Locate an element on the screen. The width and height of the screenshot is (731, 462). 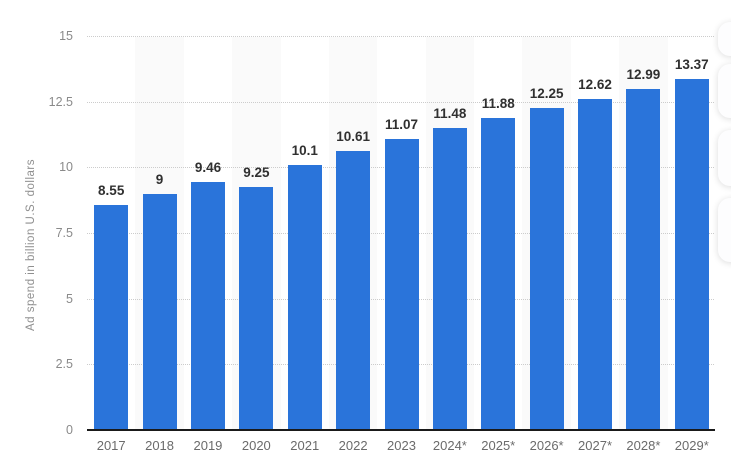
right-rail is located at coordinates (723, 231).